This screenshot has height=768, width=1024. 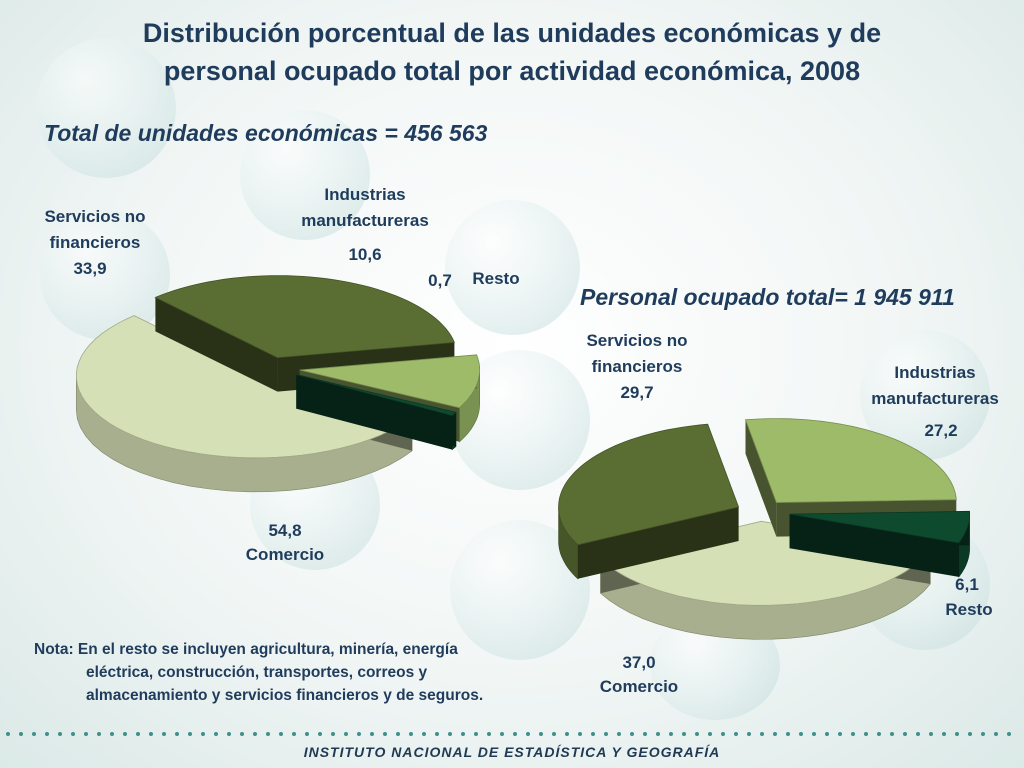 I want to click on chart2-label-servicios: Servicios no financieros, so click(x=637, y=353).